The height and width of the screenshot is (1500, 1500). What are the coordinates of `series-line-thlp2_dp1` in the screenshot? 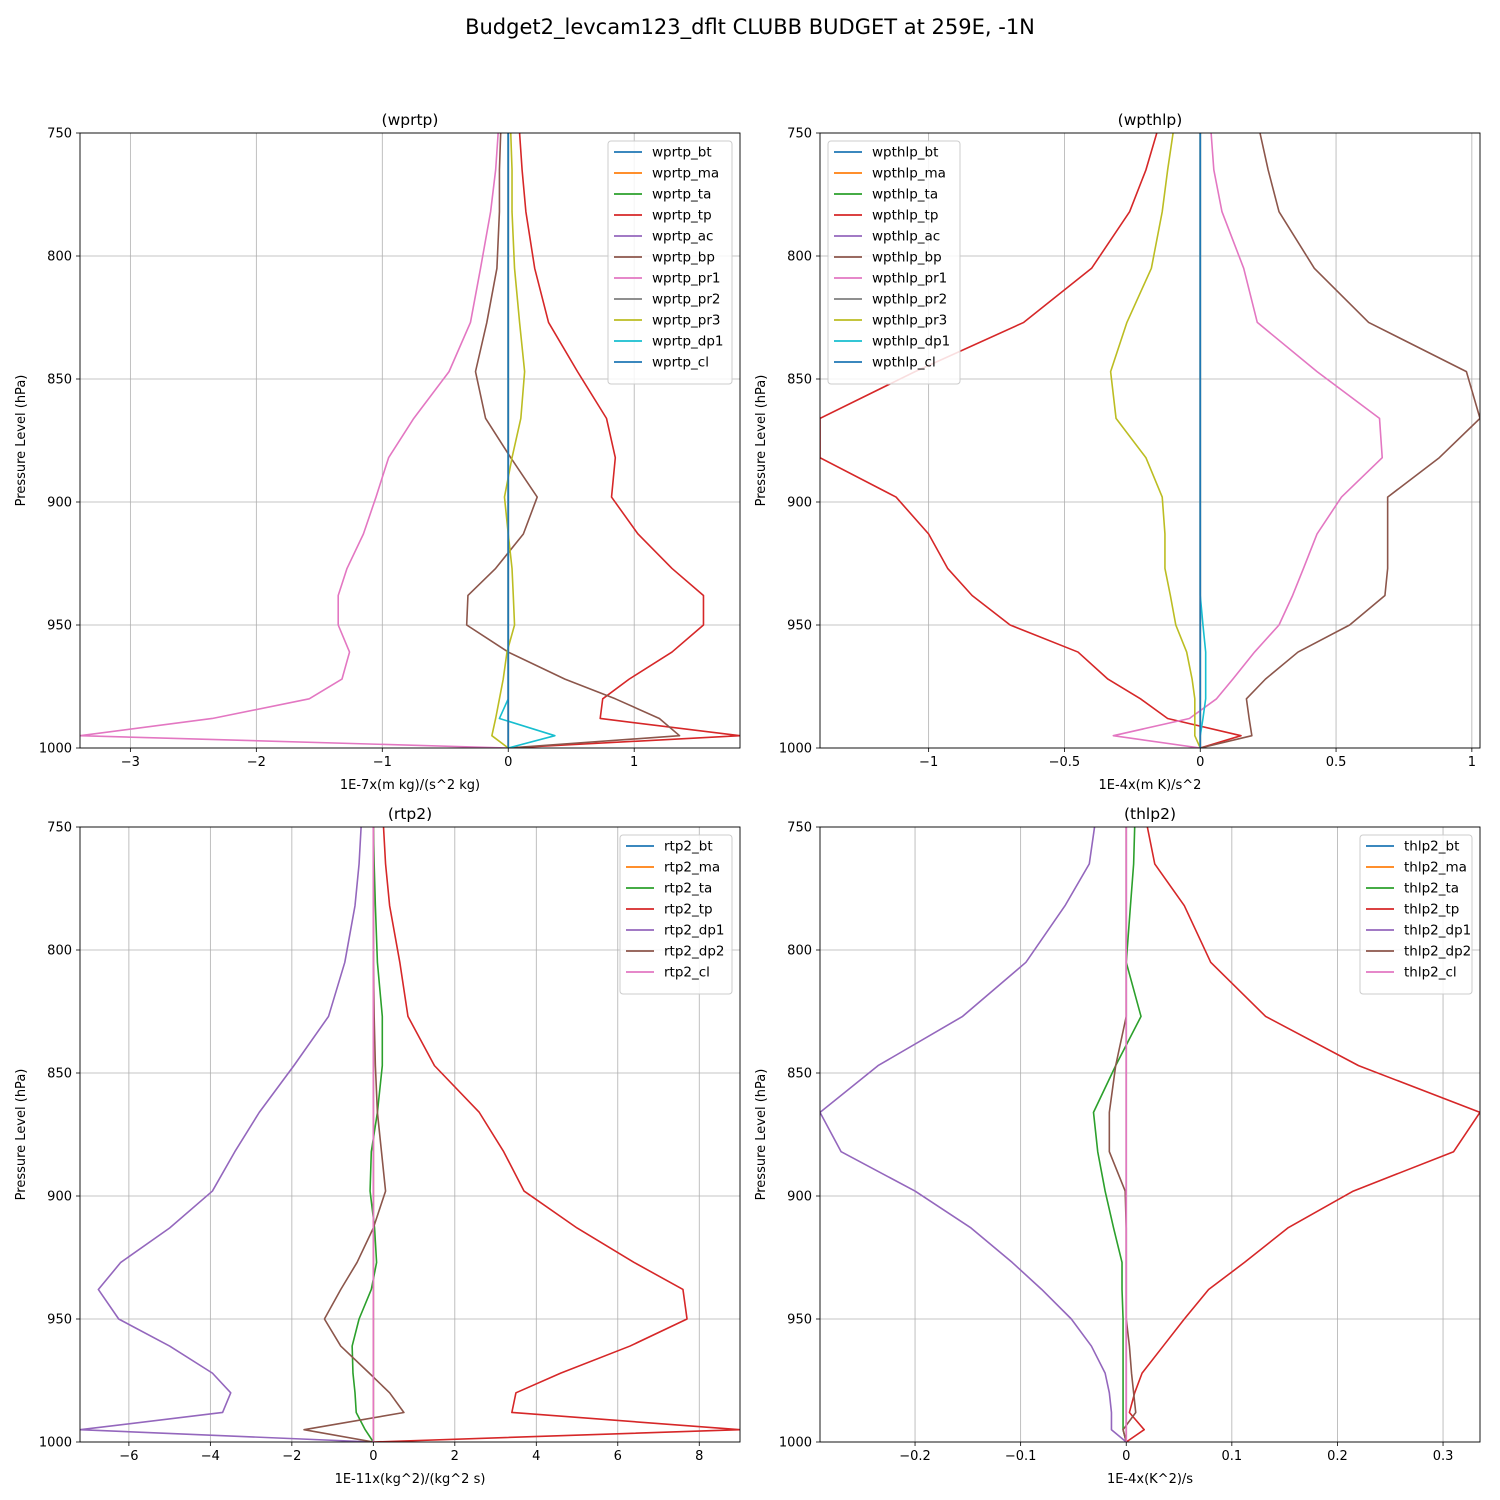 It's located at (973, 1134).